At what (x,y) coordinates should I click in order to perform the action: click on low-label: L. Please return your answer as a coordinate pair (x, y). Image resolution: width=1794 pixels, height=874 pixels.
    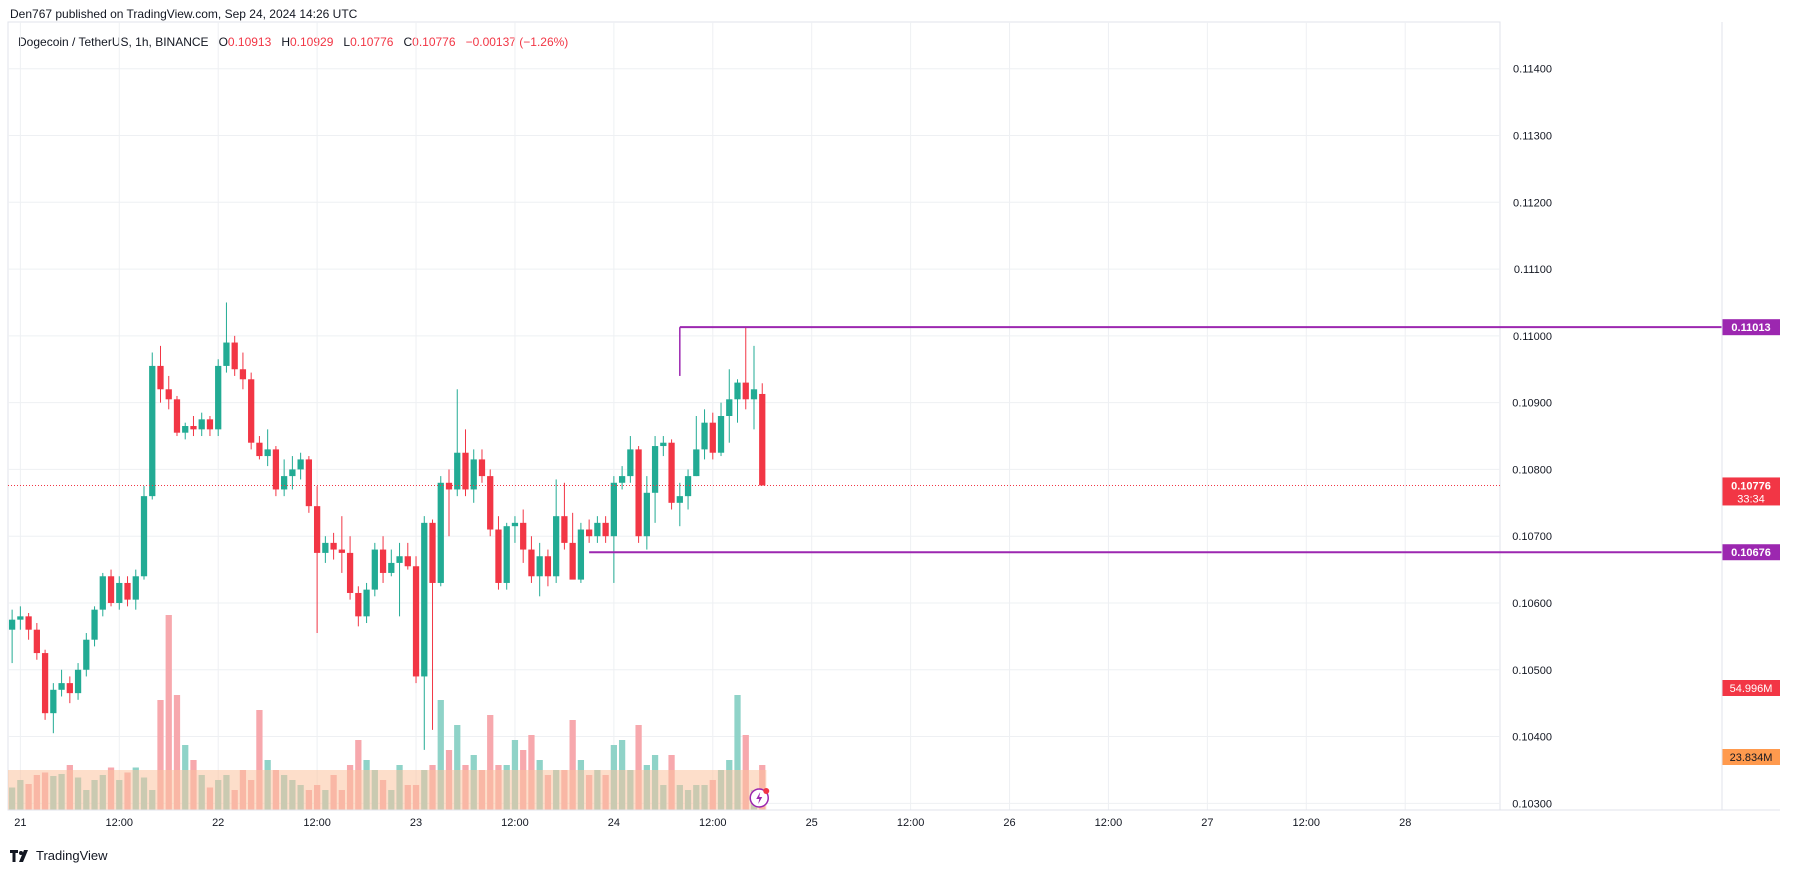
    Looking at the image, I should click on (347, 42).